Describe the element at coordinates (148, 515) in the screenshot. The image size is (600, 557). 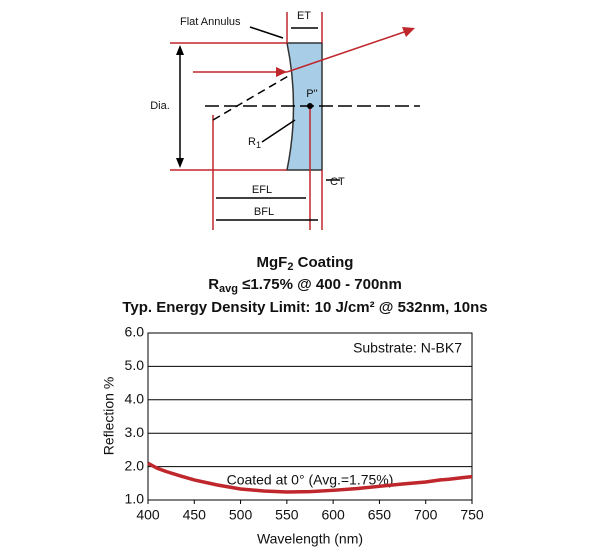
I see `x-tick-label: 400` at that location.